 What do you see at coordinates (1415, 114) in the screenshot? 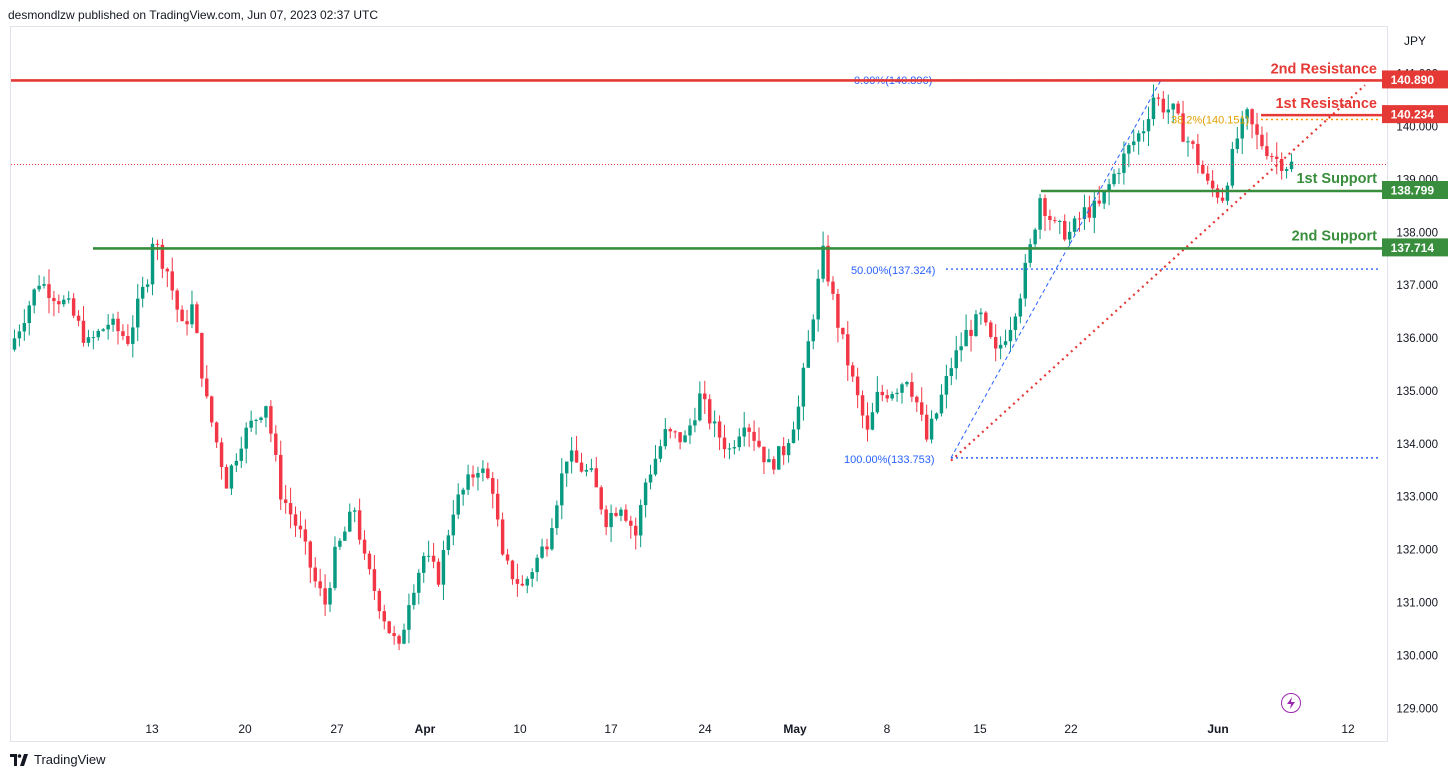
I see `level-price-tag: 140.234` at bounding box center [1415, 114].